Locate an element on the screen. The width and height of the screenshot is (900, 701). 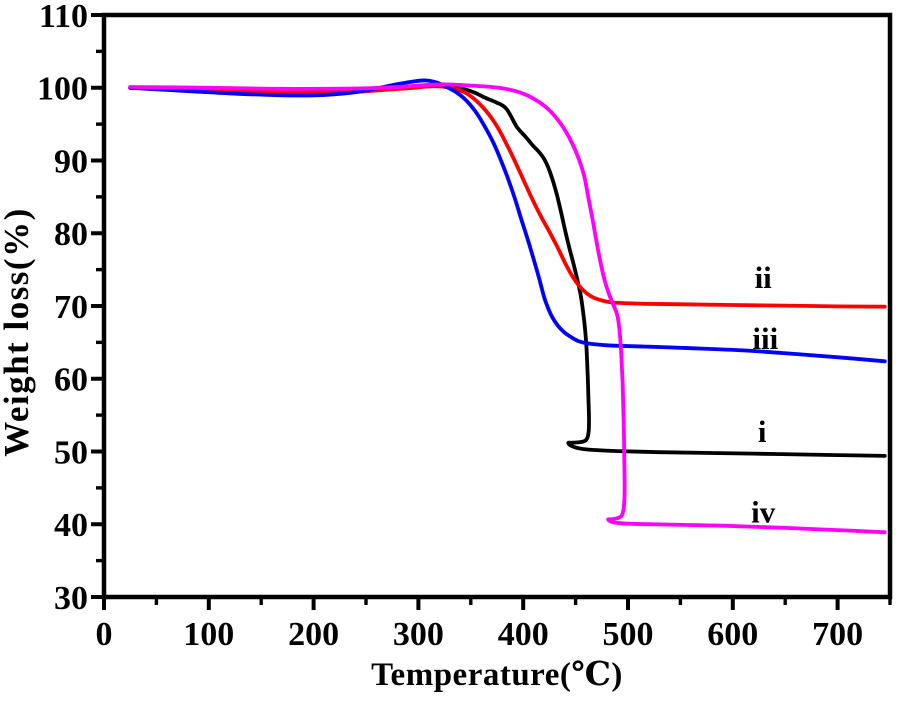
x-axis-tick-label: 300 is located at coordinates (418, 634).